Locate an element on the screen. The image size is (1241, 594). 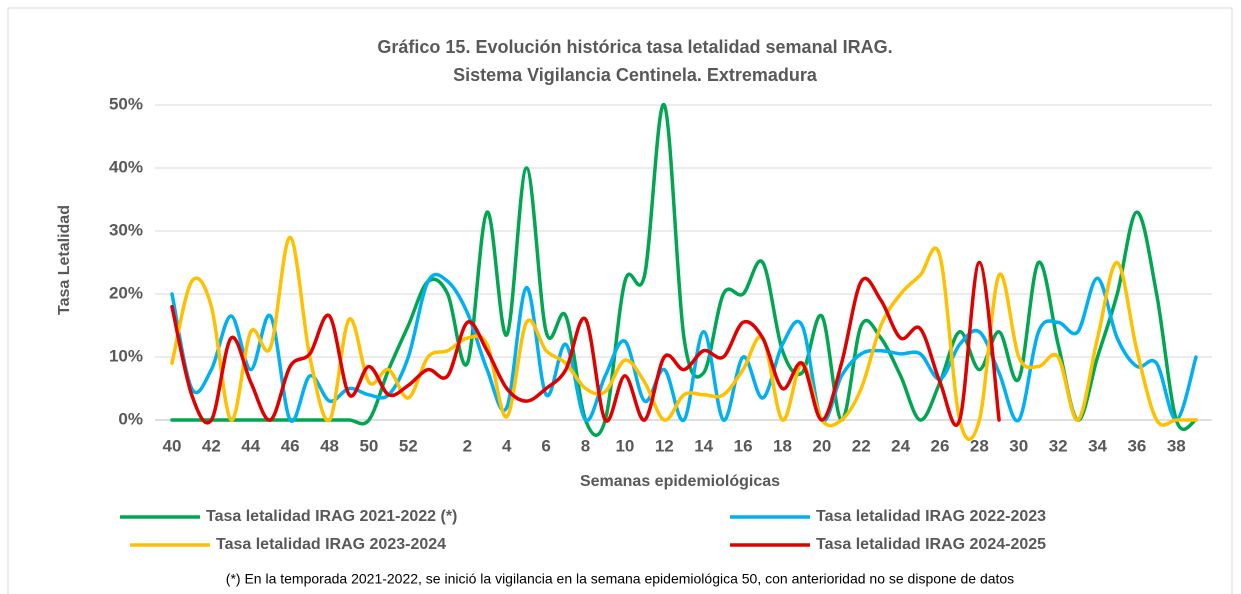
x-tick-label: 22 is located at coordinates (861, 445).